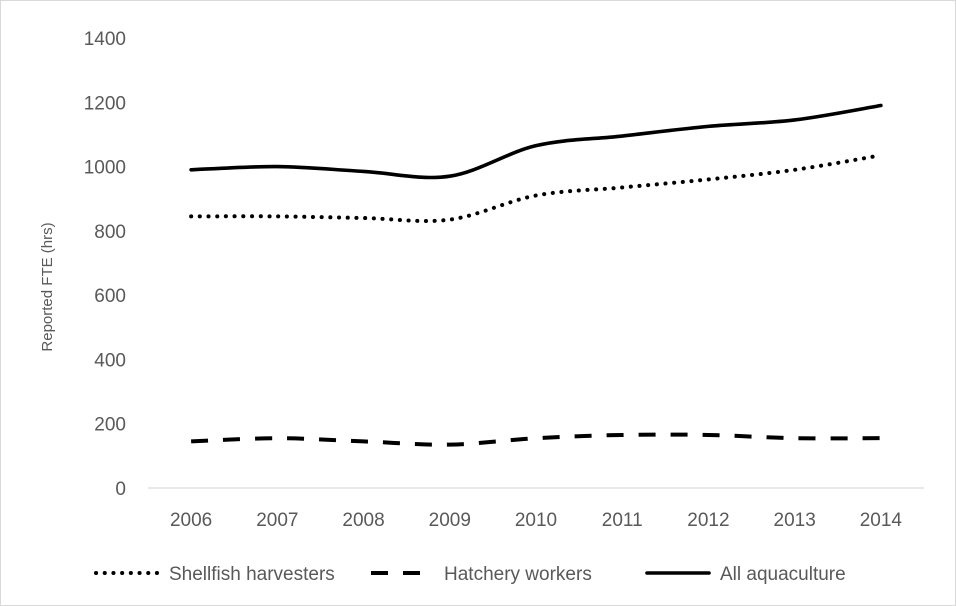 The image size is (956, 606). What do you see at coordinates (881, 520) in the screenshot?
I see `x-tick-label: 2014` at bounding box center [881, 520].